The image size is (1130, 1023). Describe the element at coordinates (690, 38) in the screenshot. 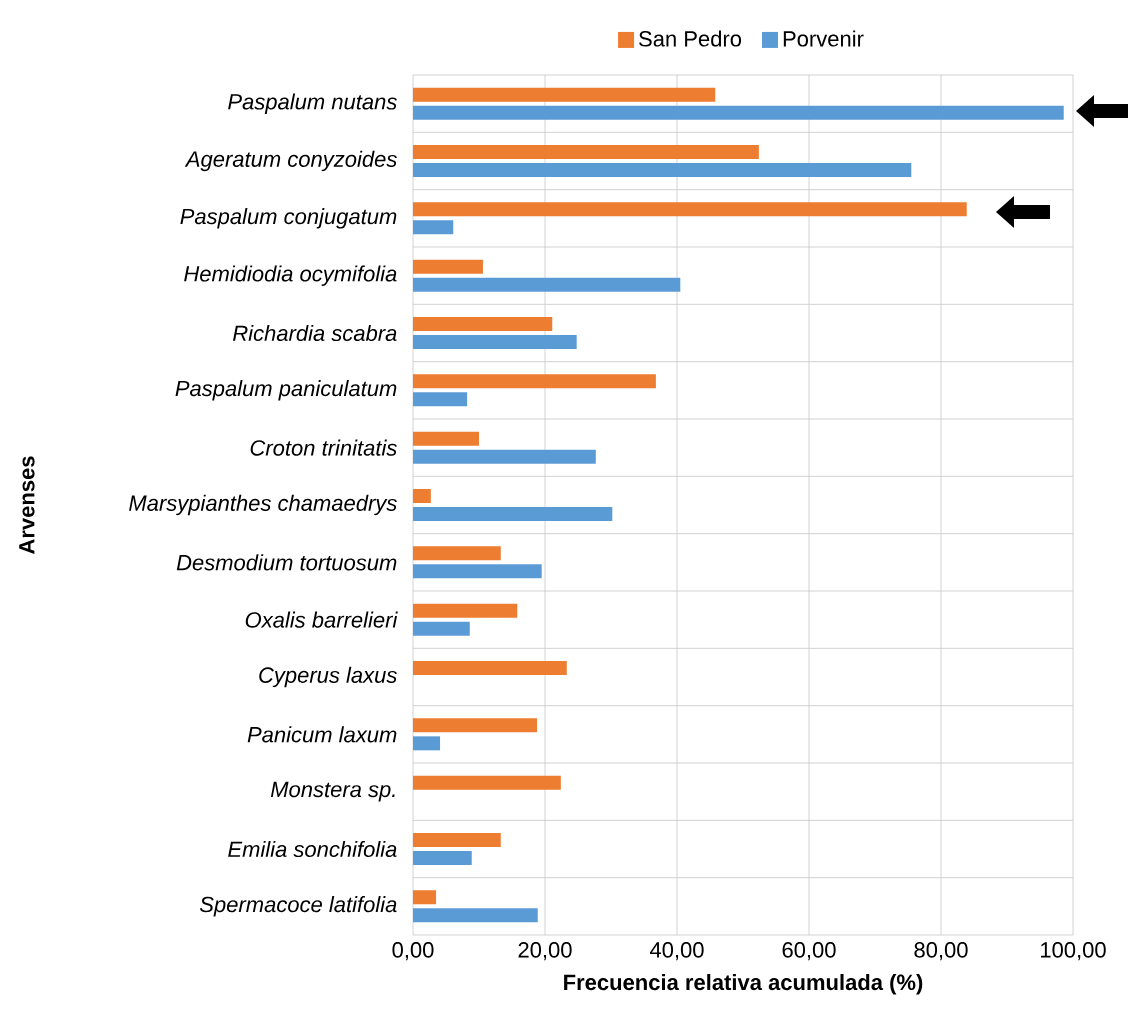

I see `legend-label: San Pedro` at that location.